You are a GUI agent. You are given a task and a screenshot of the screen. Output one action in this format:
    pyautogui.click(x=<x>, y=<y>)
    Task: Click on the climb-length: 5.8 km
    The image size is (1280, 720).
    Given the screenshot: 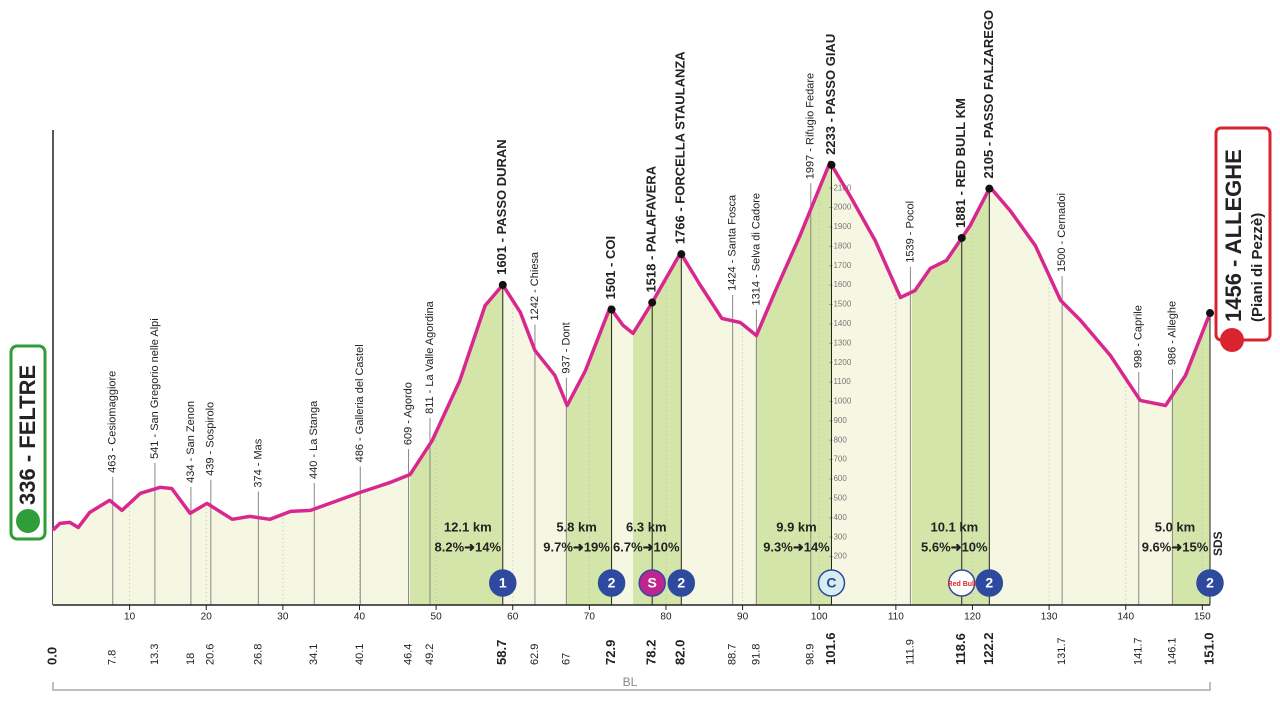 What is the action you would take?
    pyautogui.click(x=576, y=526)
    